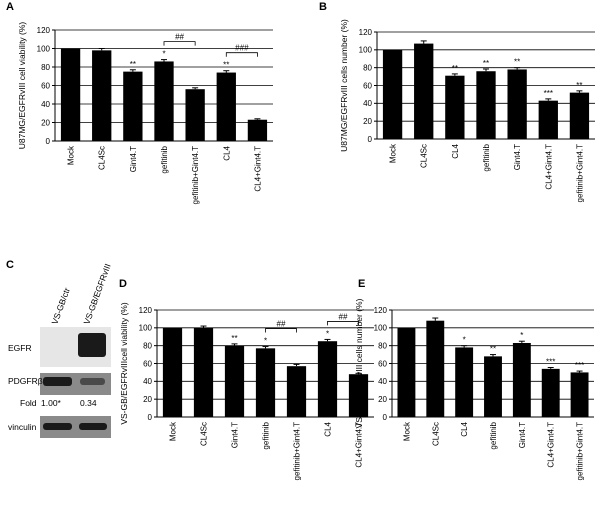  I want to click on bracket-label: ##, so click(281, 324).